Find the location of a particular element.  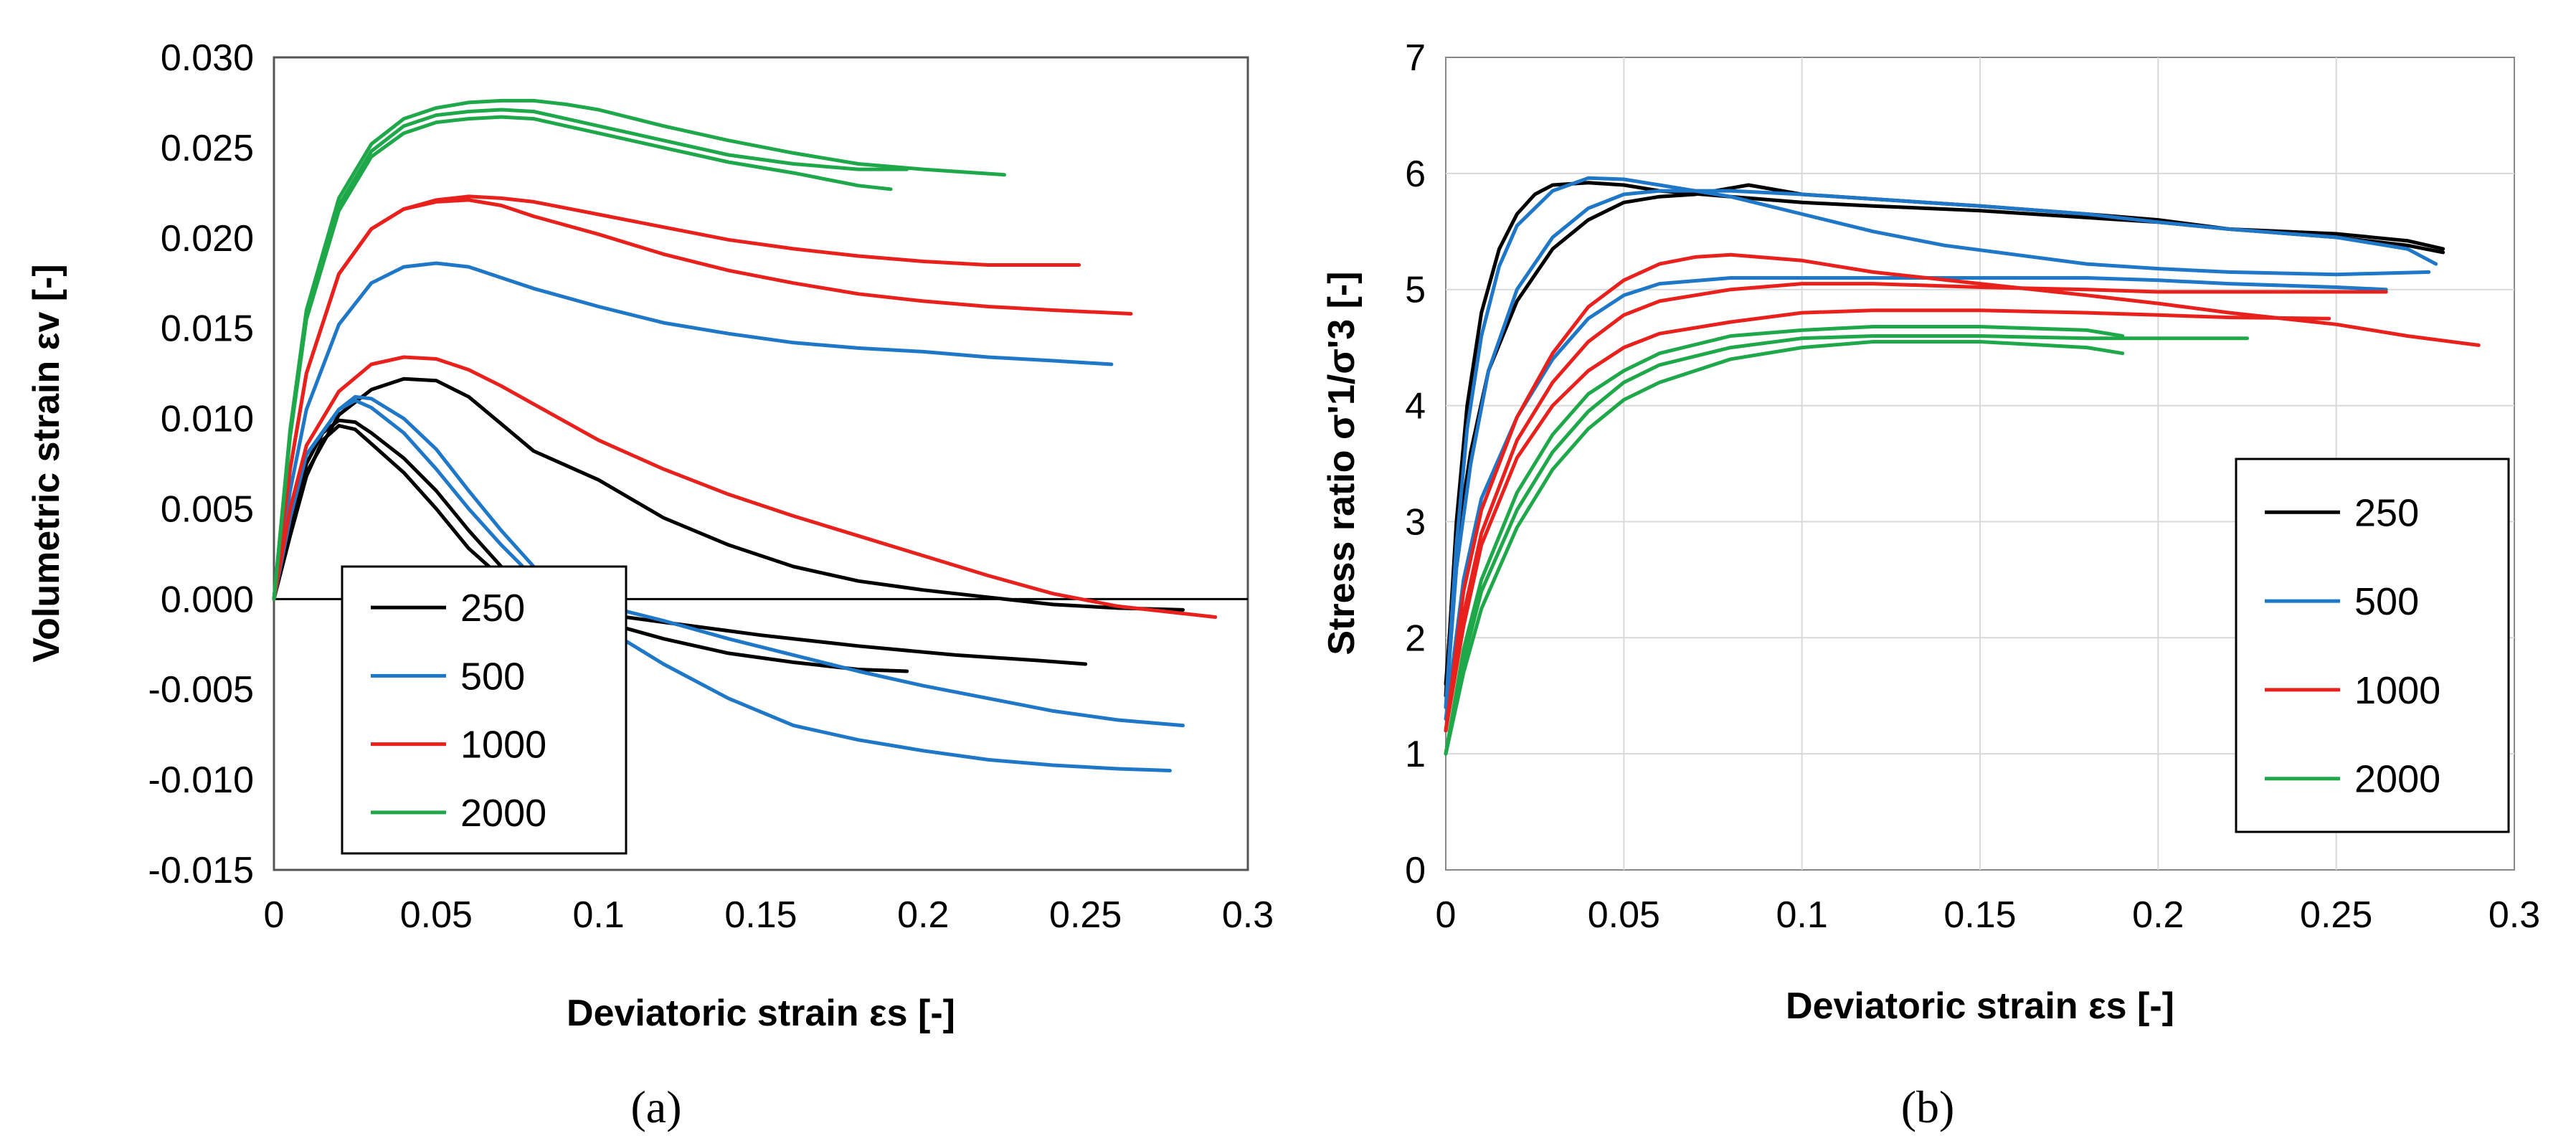

legend-b: 250 500 1000 2000 is located at coordinates (2372, 645).